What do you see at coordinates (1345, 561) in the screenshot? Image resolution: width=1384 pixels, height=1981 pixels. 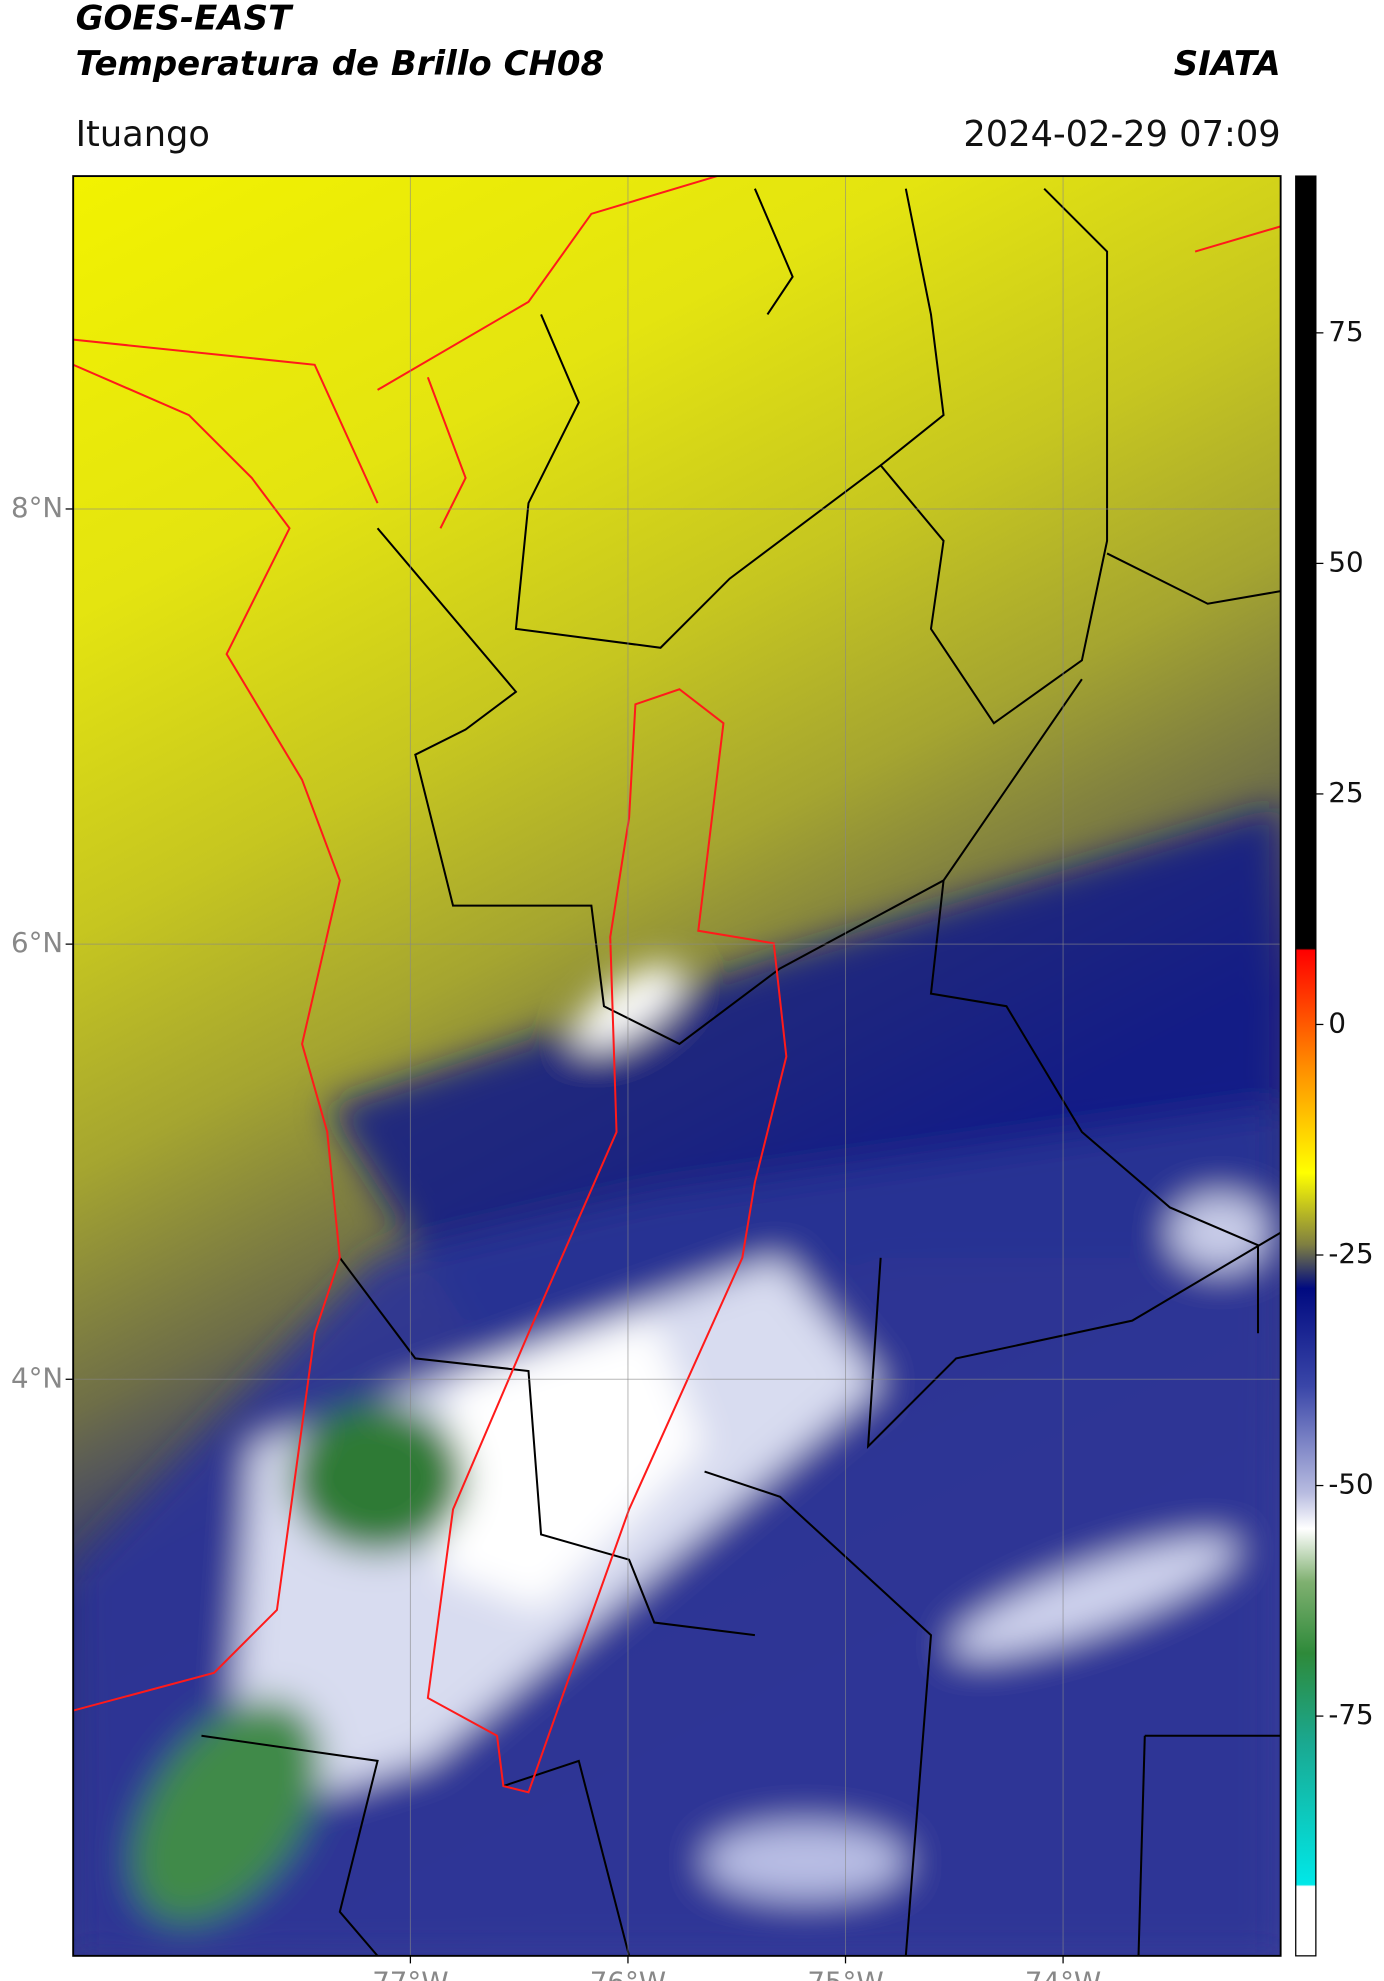 I see `colorbar-label: 50` at bounding box center [1345, 561].